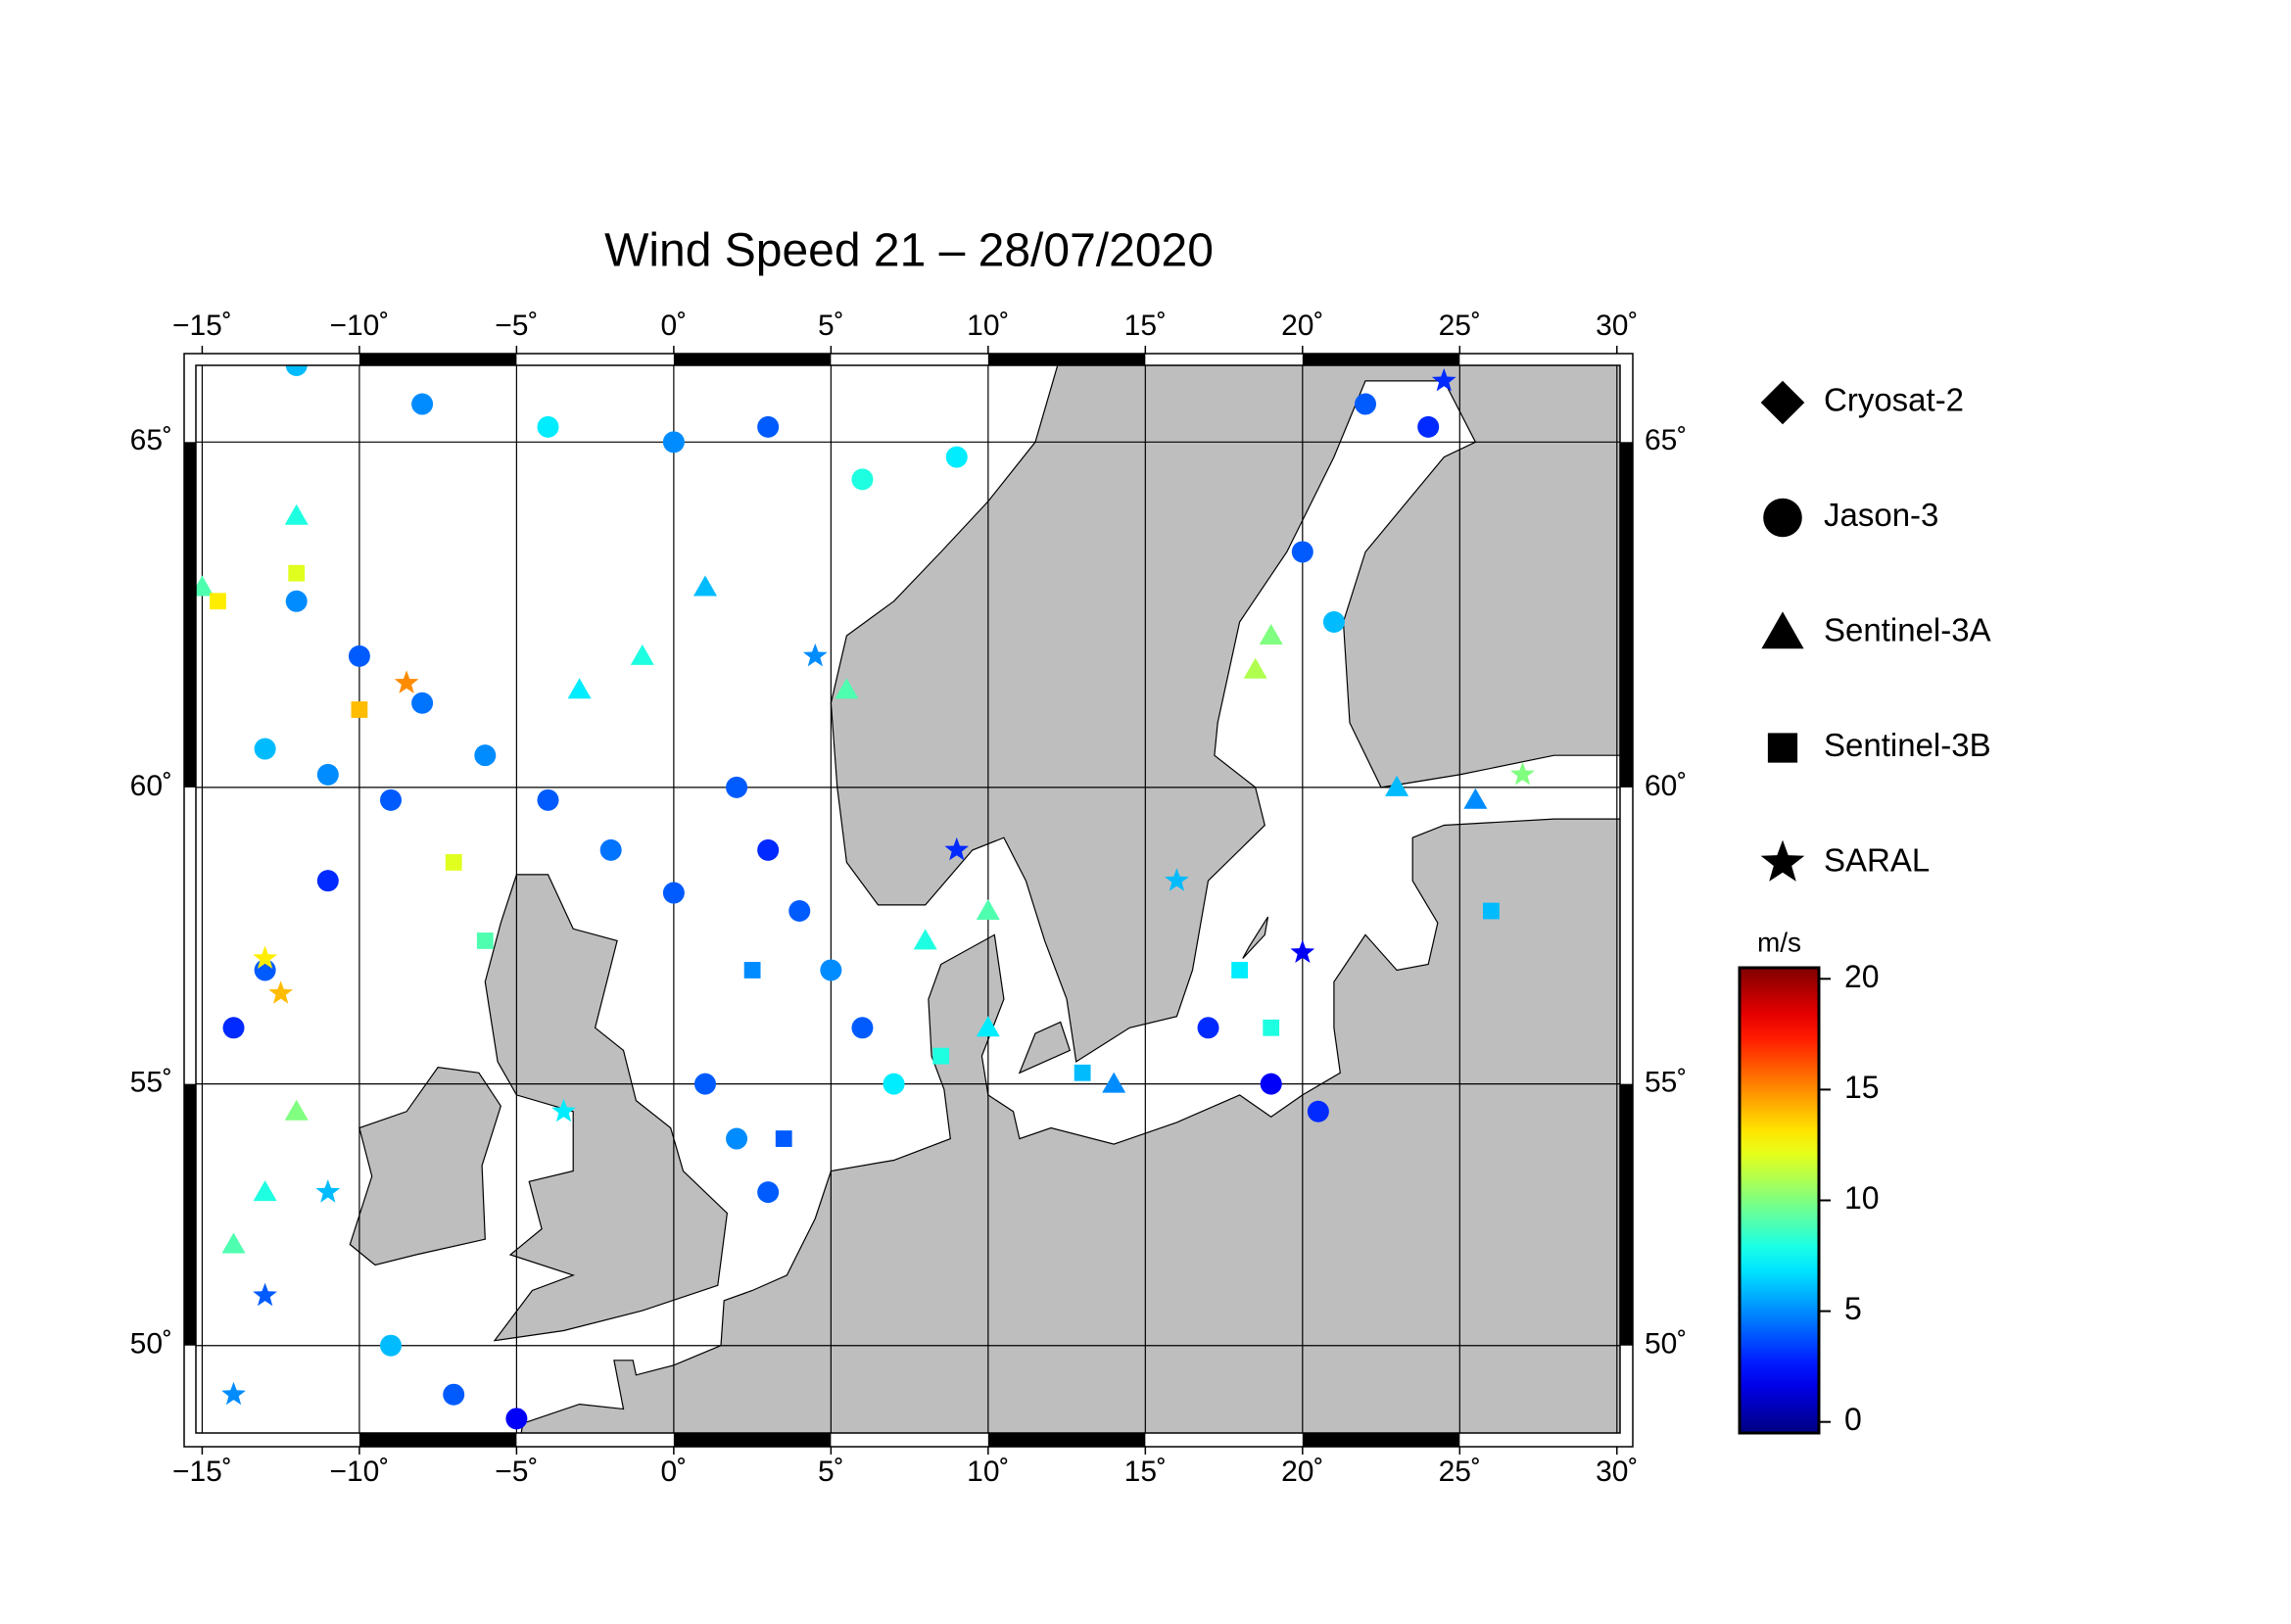 The height and width of the screenshot is (1624, 2291). Describe the element at coordinates (1907, 745) in the screenshot. I see `legend-label: Sentinel-3B` at that location.